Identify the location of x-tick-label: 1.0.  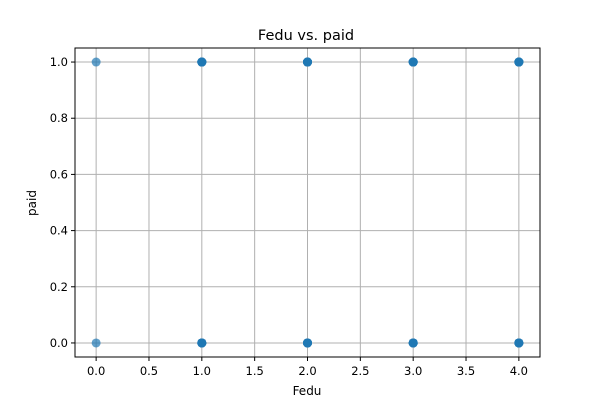
(202, 371).